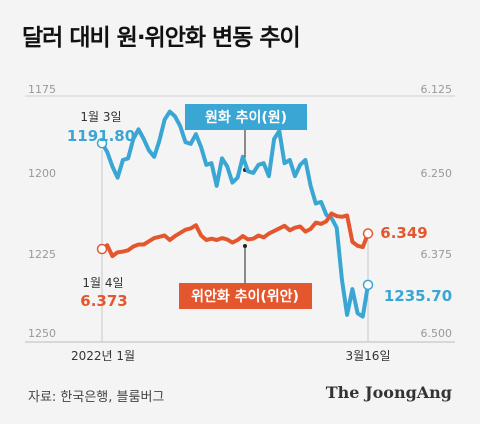 The height and width of the screenshot is (424, 480). What do you see at coordinates (368, 233) in the screenshot?
I see `cny-end-point` at bounding box center [368, 233].